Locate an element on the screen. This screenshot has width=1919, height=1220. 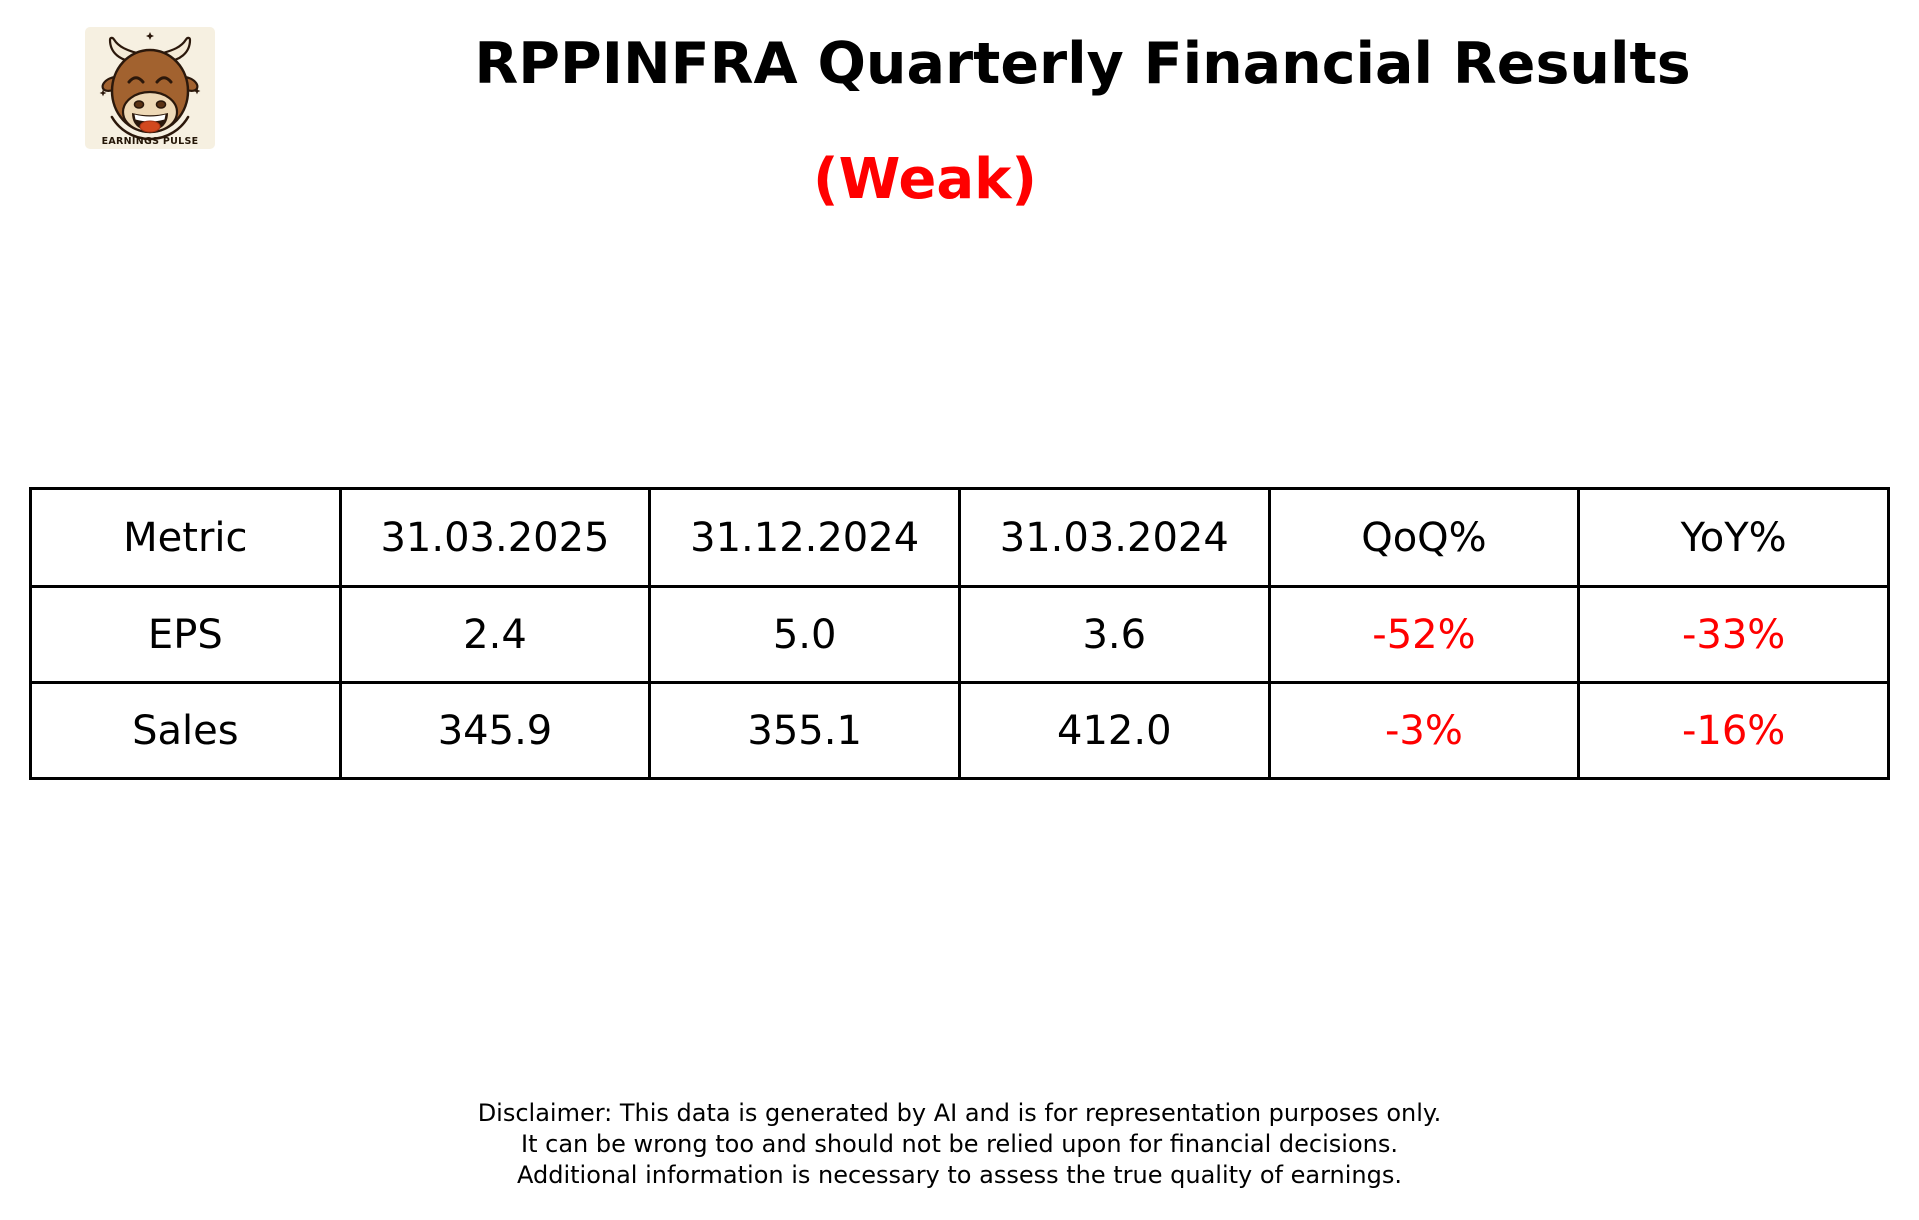
bull-eyes-icon is located at coordinates (150, 80).